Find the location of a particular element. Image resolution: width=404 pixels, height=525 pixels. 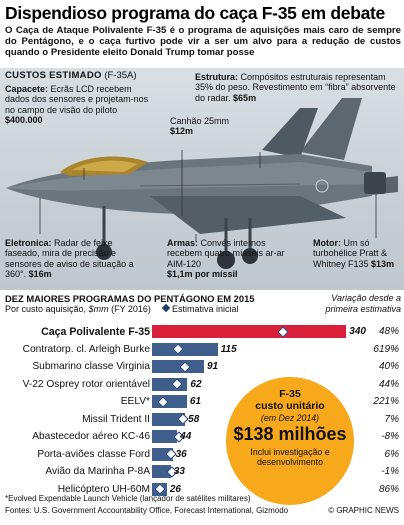

bar-label: Missil Trident II is located at coordinates (116, 419).